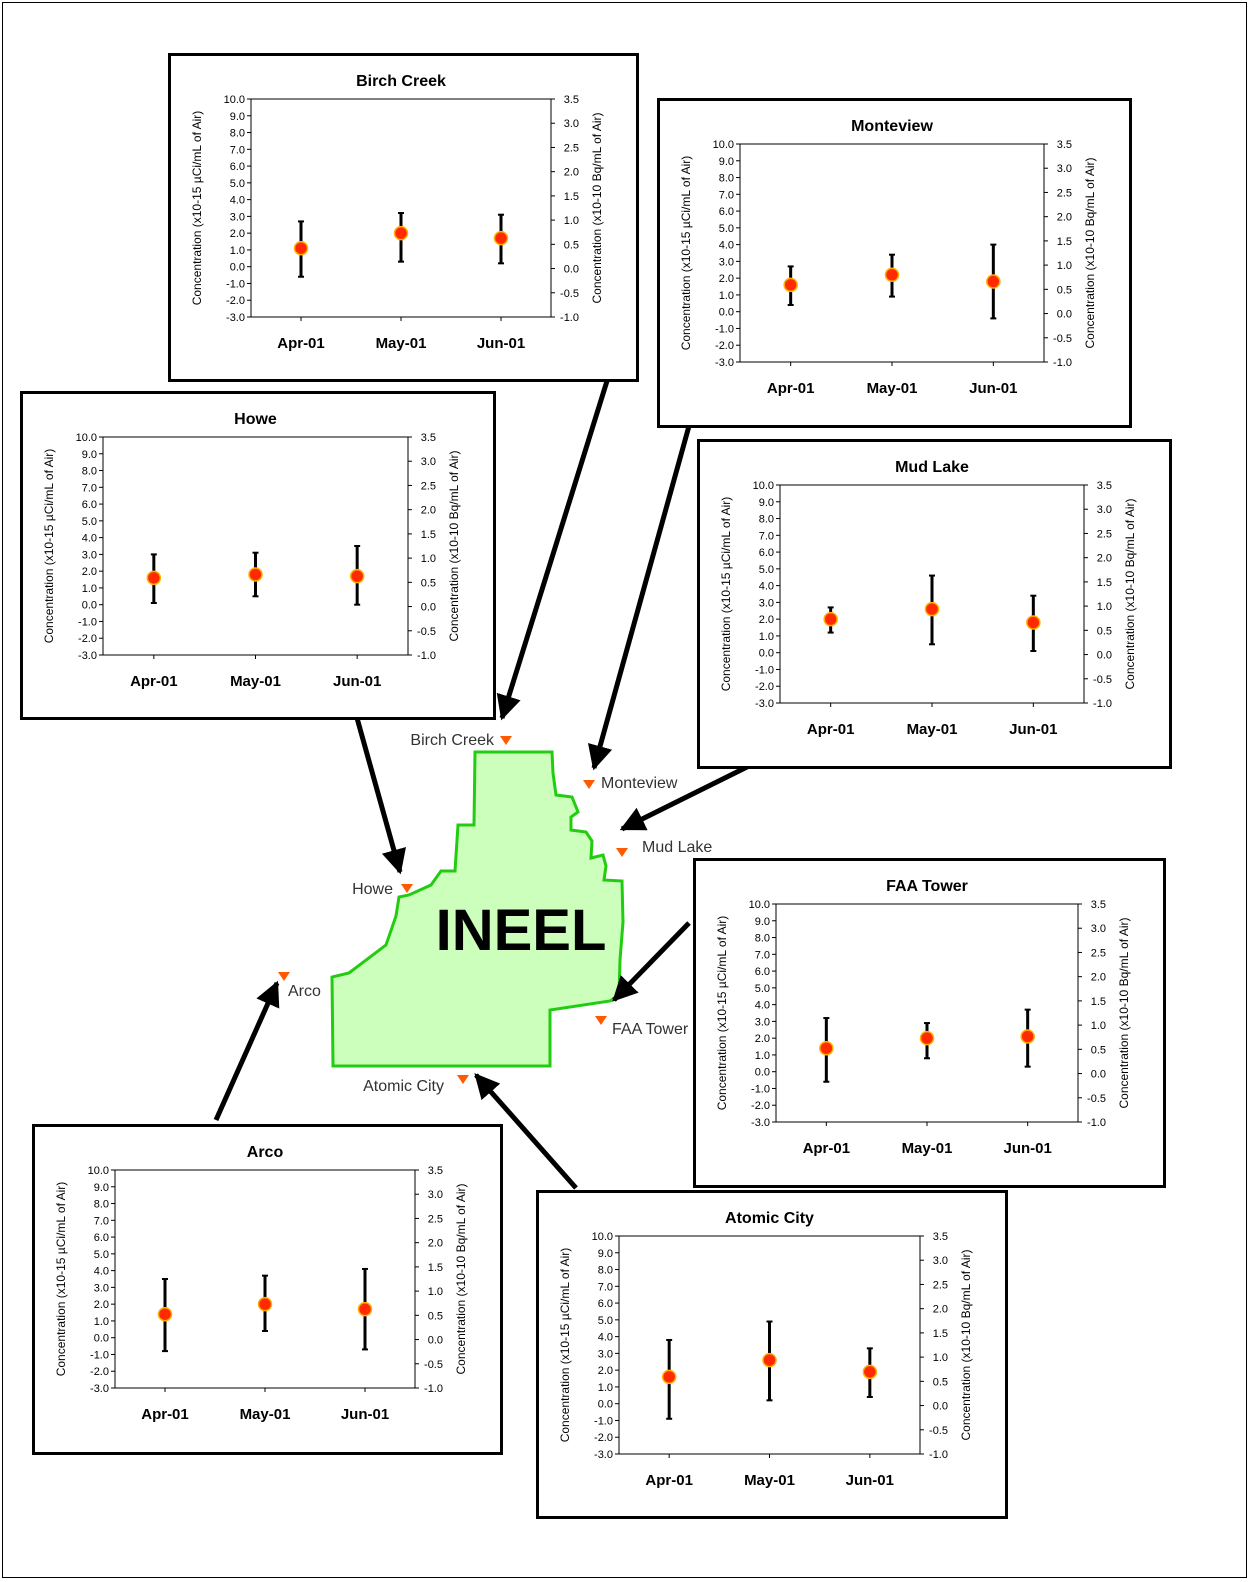 This screenshot has width=1251, height=1582. I want to click on chart-monteview-y-tick-label: 10.0, so click(723, 145).